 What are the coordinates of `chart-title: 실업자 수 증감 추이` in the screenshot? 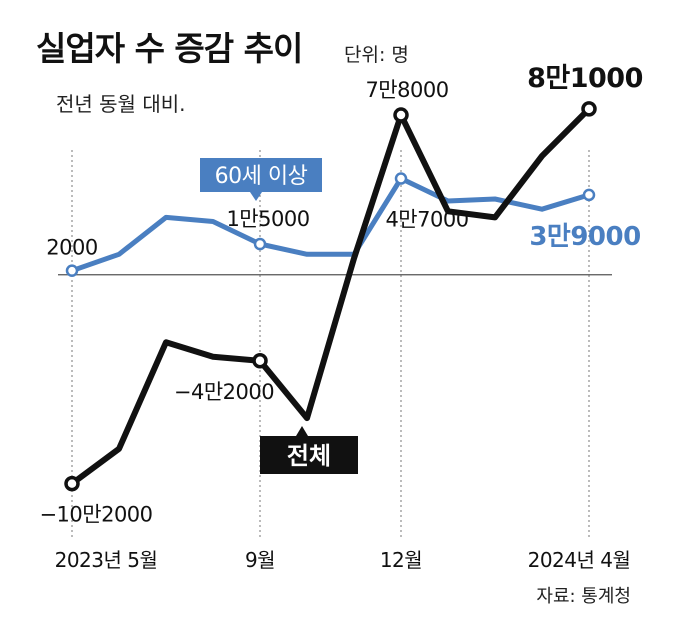 It's located at (169, 48).